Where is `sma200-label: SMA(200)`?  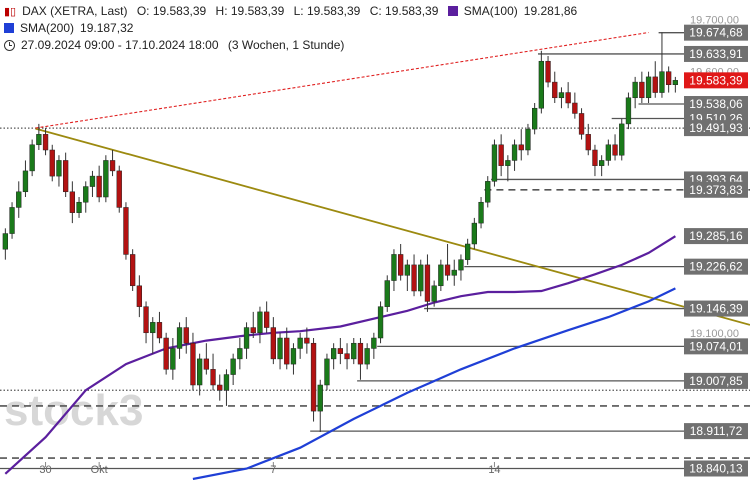 sma200-label: SMA(200) is located at coordinates (47, 28).